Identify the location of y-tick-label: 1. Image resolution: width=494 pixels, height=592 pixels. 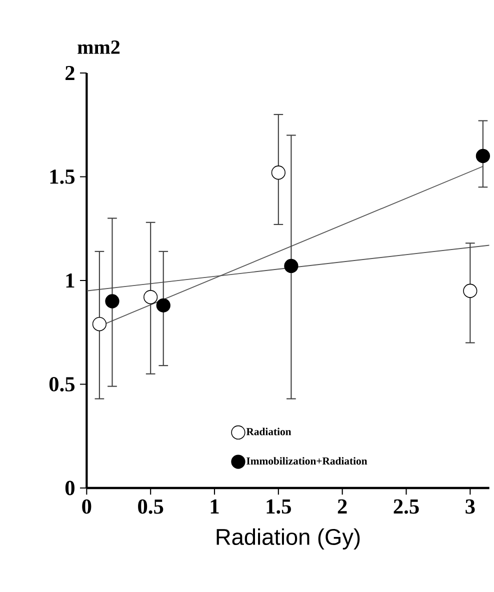
(70, 280).